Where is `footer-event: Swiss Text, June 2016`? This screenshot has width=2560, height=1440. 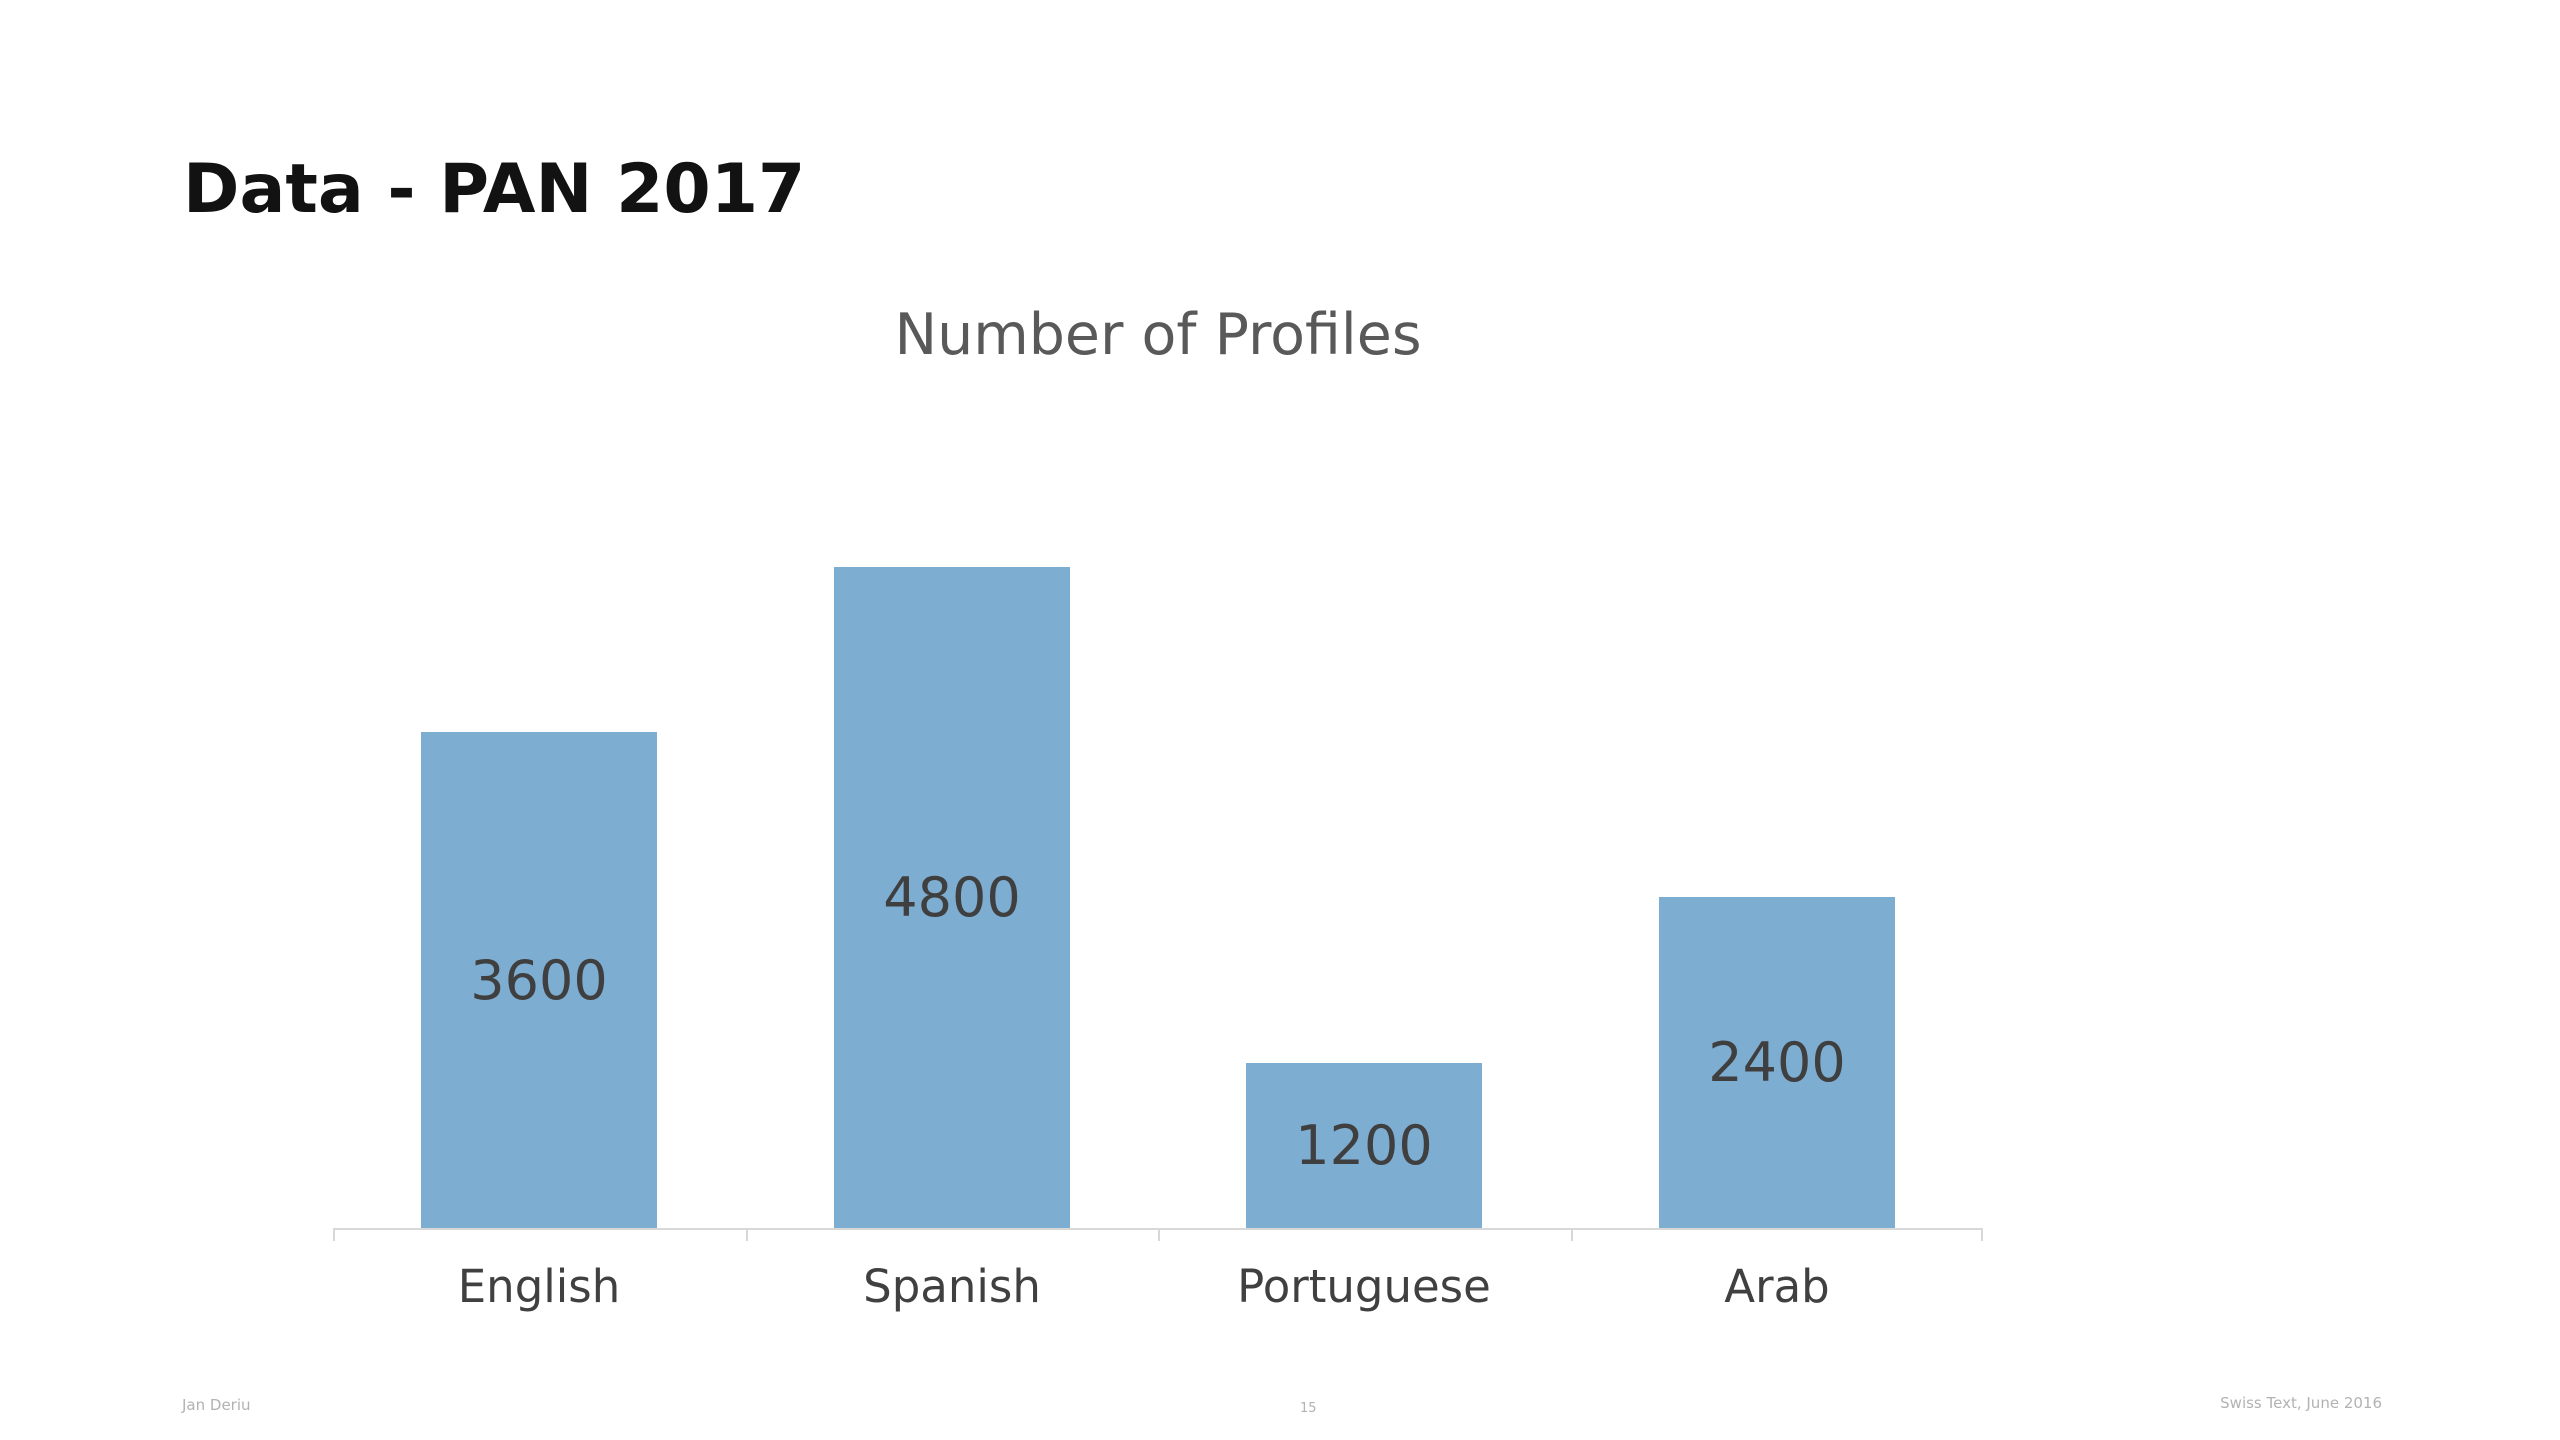 footer-event: Swiss Text, June 2016 is located at coordinates (2301, 1403).